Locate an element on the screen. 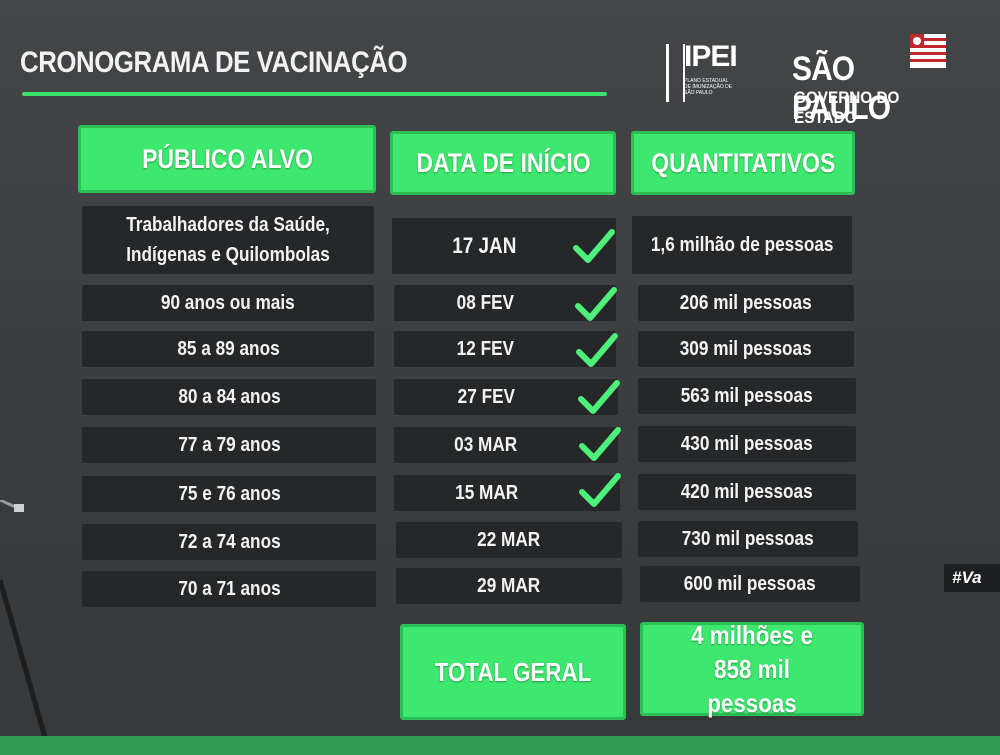 This screenshot has width=1000, height=755. row-5-publico: 75 e 76 anos is located at coordinates (229, 494).